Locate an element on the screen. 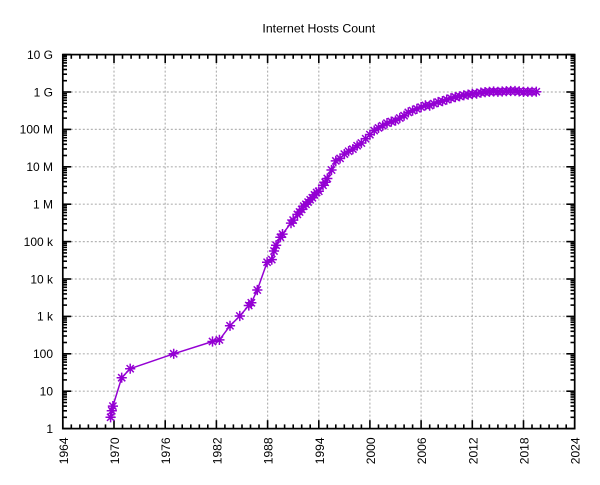 The height and width of the screenshot is (485, 600). svg-text: 2024 is located at coordinates (576, 450).